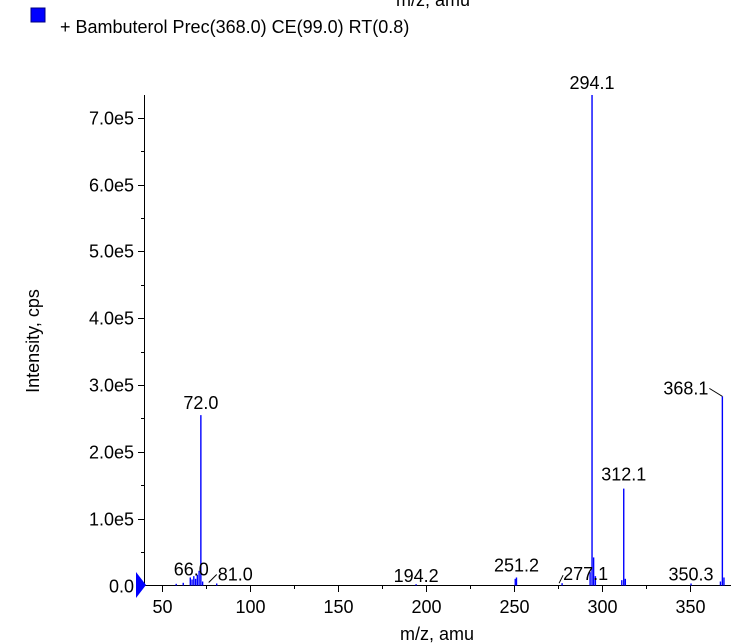 The height and width of the screenshot is (643, 731). Describe the element at coordinates (235, 574) in the screenshot. I see `peak-label: 81.0` at that location.